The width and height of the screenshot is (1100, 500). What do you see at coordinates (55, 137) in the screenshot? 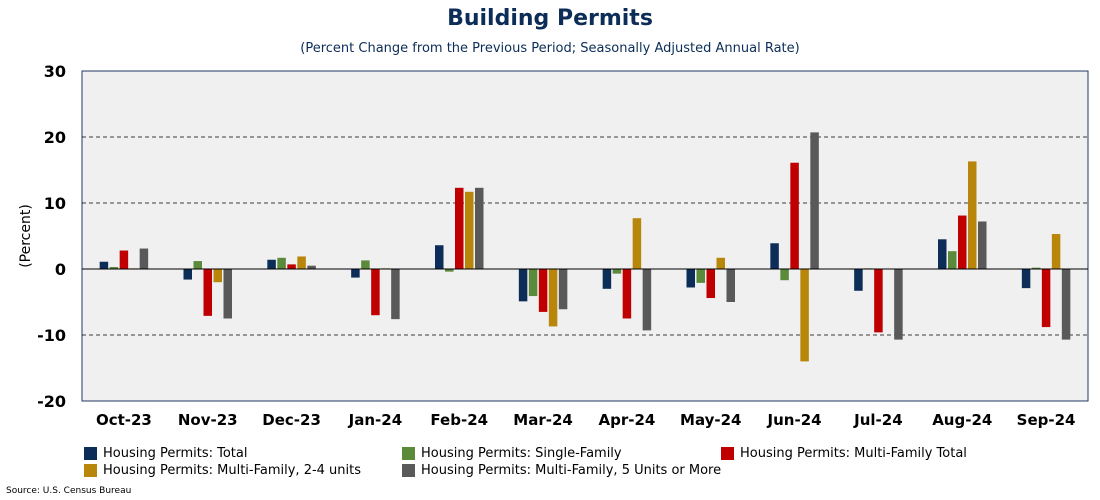
I see `y-tick-label: 20` at bounding box center [55, 137].